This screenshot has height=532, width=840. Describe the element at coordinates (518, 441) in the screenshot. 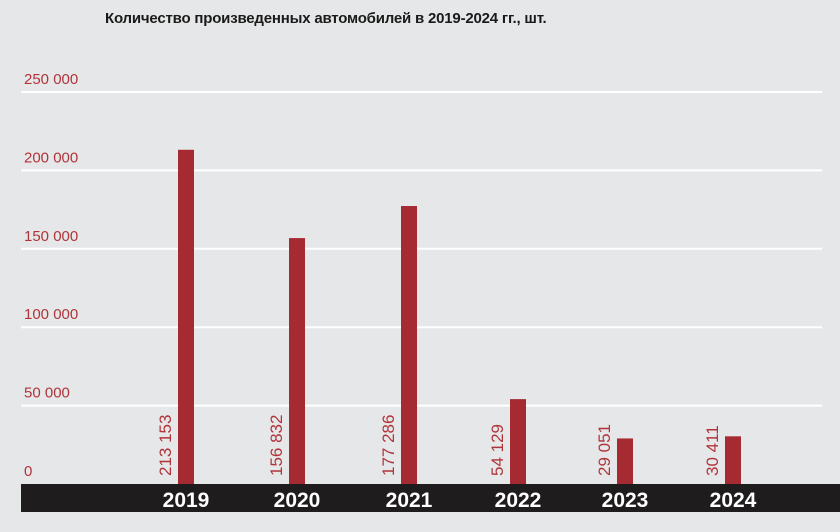

I see `bar-2022` at that location.